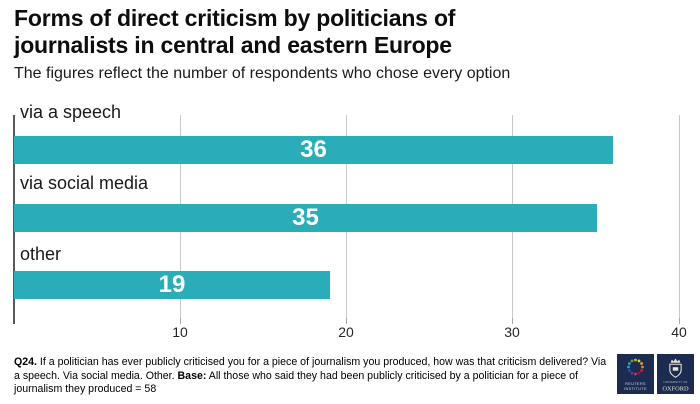 This screenshot has height=404, width=700. Describe the element at coordinates (635, 383) in the screenshot. I see `svg-text: REUTERS` at that location.